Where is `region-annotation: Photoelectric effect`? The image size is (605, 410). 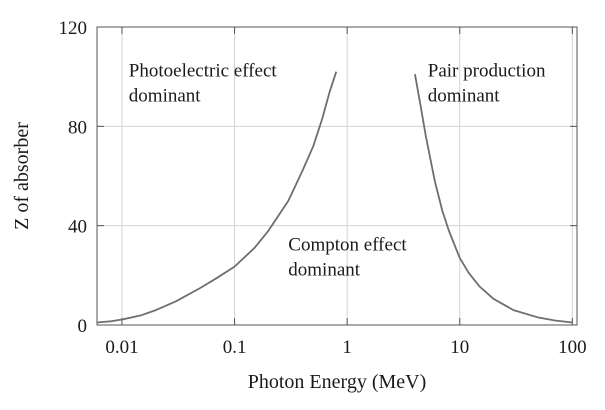
region-annotation: Photoelectric effect is located at coordinates (203, 71).